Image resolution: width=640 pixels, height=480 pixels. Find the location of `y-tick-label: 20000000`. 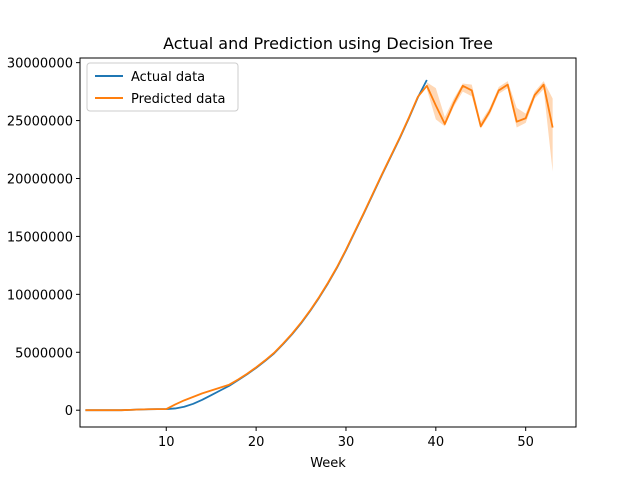

y-tick-label: 20000000 is located at coordinates (40, 179).